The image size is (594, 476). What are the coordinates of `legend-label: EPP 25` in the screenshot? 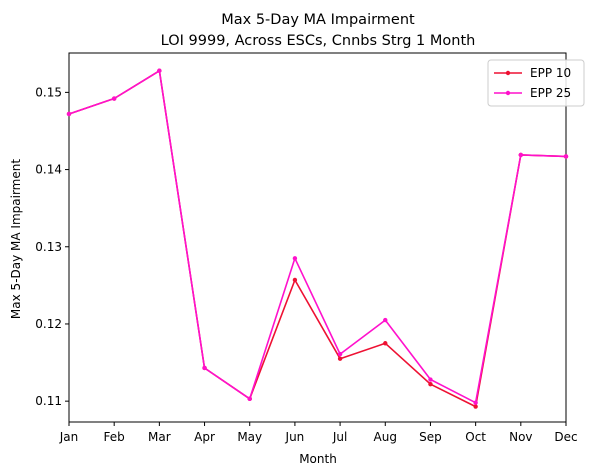 It's located at (550, 93).